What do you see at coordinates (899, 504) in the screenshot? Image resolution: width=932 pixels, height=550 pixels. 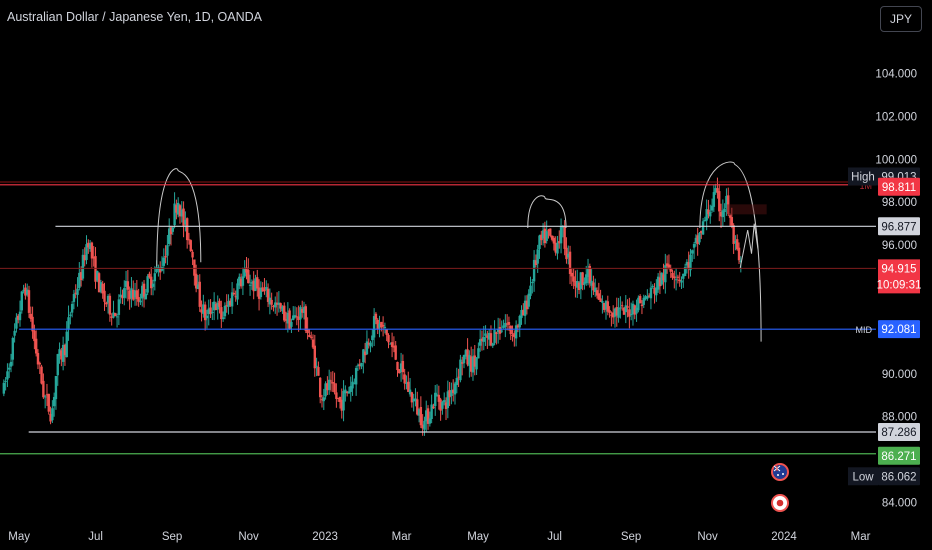 I see `y-tick-label: 84.000` at bounding box center [899, 504].